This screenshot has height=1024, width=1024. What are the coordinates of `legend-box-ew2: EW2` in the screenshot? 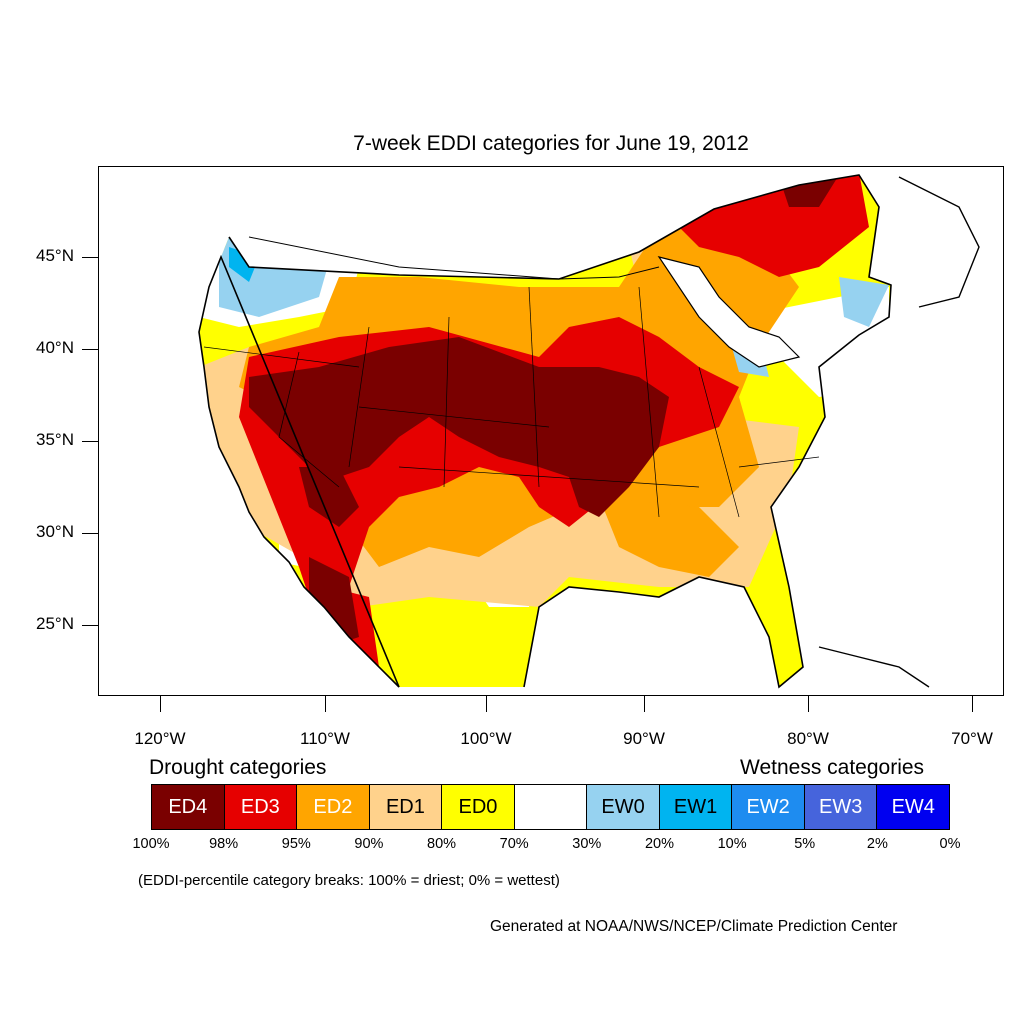 It's located at (768, 807).